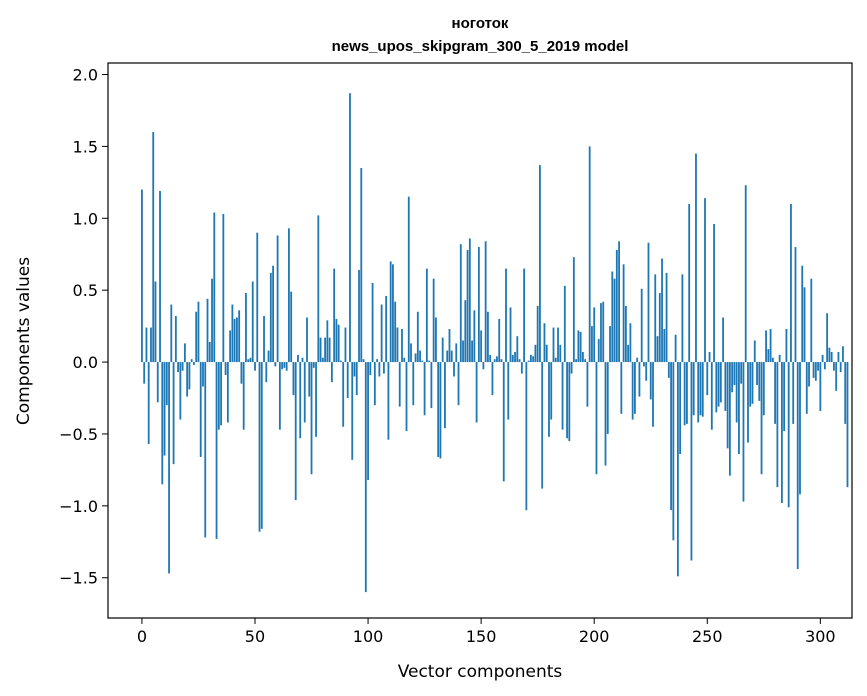 The height and width of the screenshot is (696, 867). I want to click on y-tick-label: 1.0, so click(85, 218).